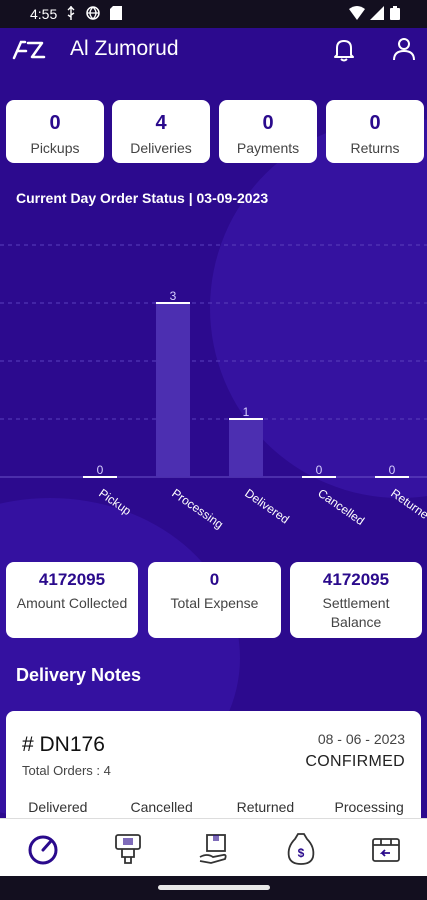 Image resolution: width=427 pixels, height=900 pixels. Describe the element at coordinates (355, 761) in the screenshot. I see `delivery-note-status: CONFIRMED` at that location.